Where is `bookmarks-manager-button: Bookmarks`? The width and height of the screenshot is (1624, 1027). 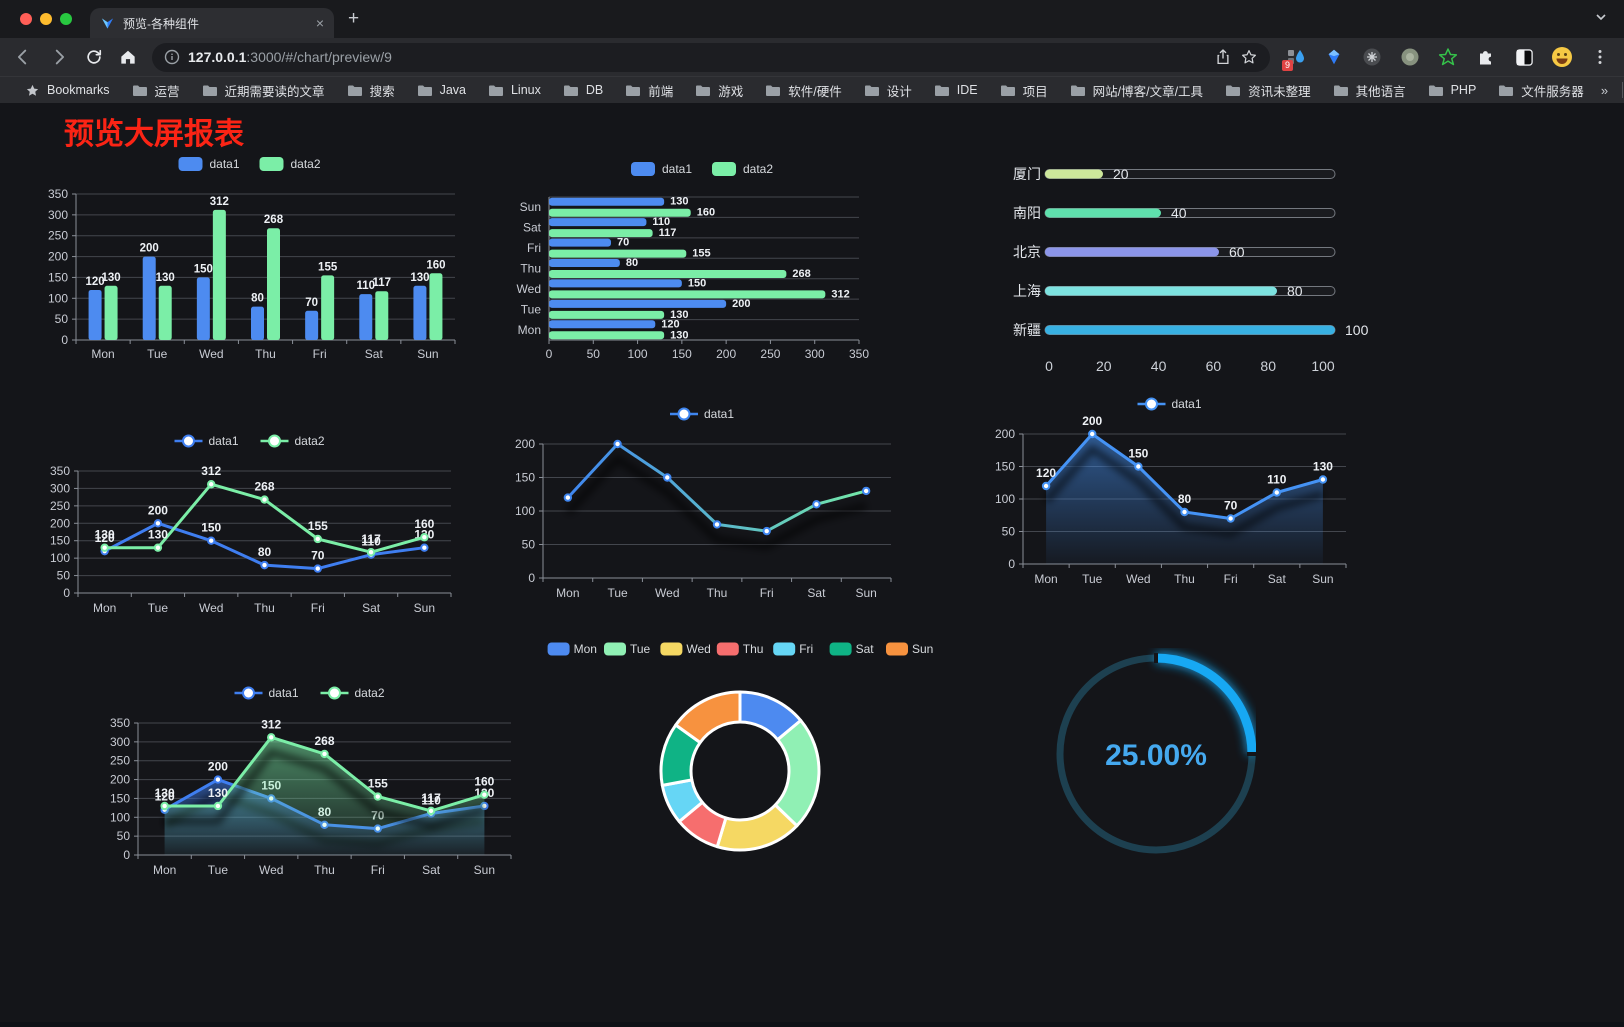 bookmarks-manager-button: Bookmarks is located at coordinates (67, 90).